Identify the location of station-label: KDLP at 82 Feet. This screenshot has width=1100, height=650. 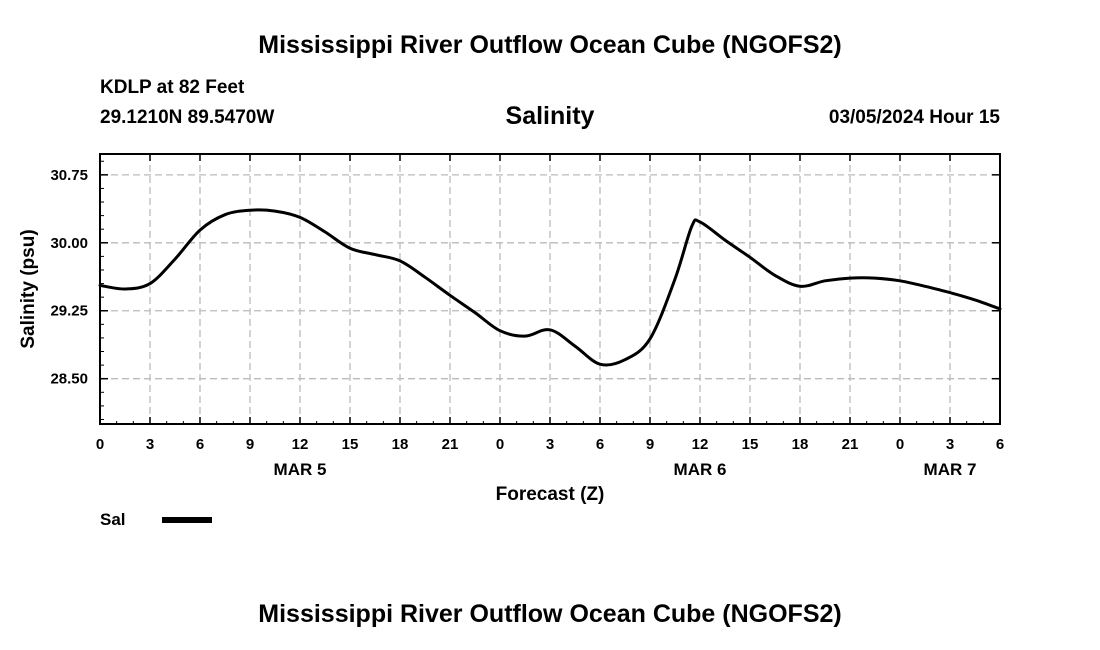
(172, 87).